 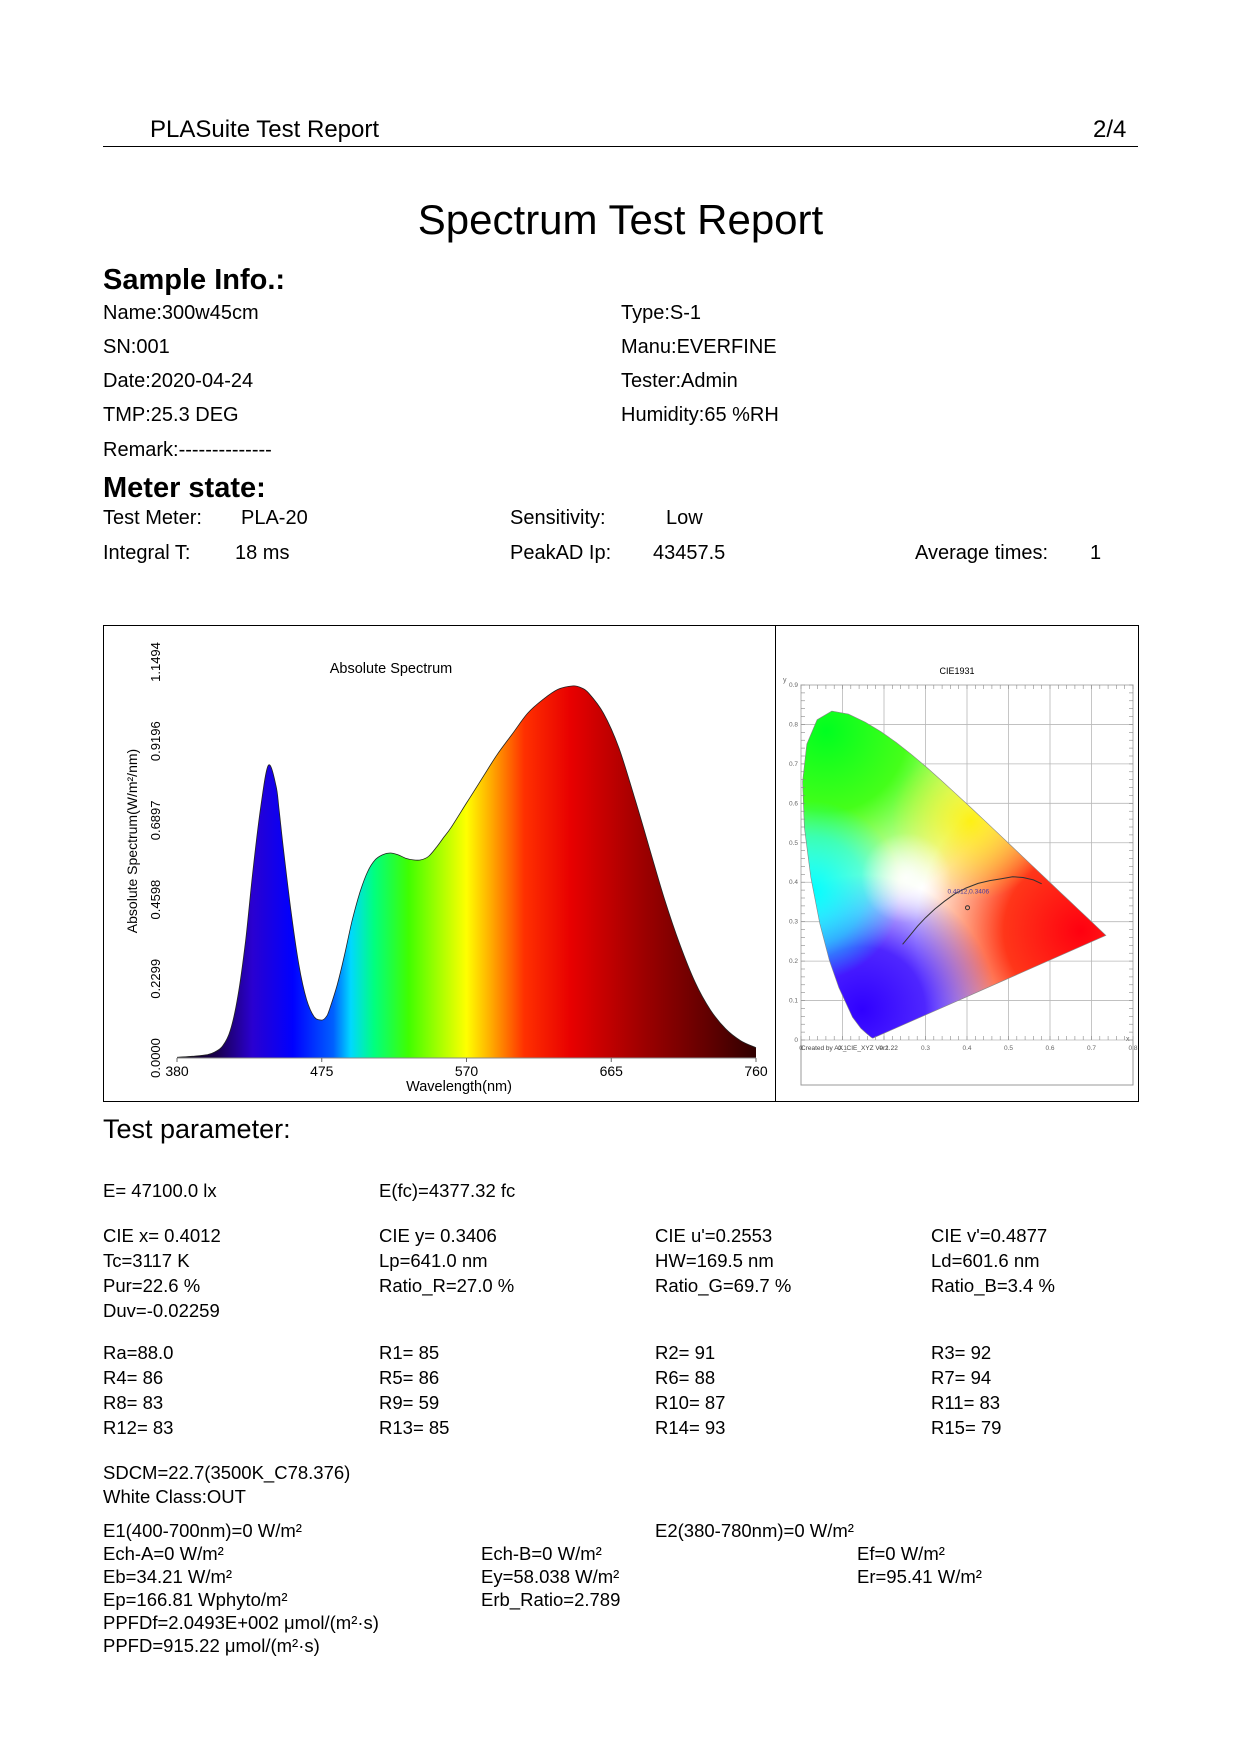 I want to click on param-r7: R7= 94, so click(x=961, y=1377).